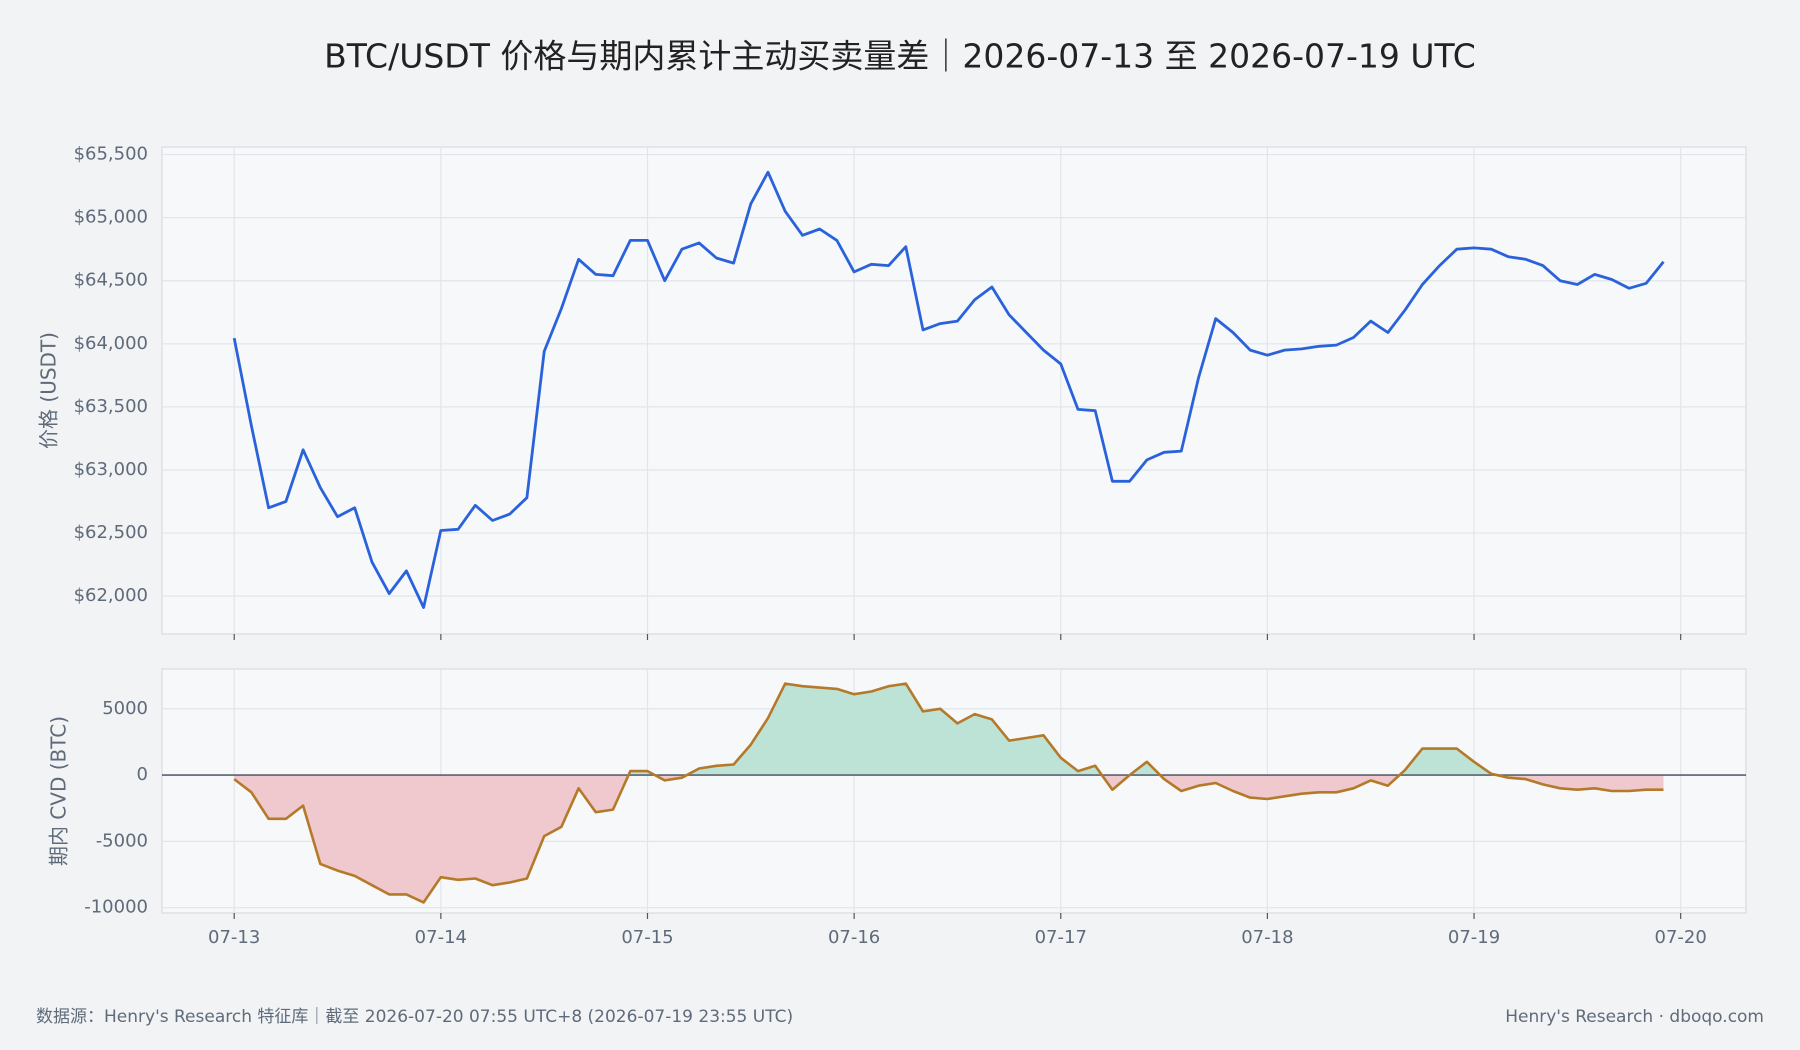 The height and width of the screenshot is (1050, 1800). I want to click on x-tick-label: 07-14, so click(441, 937).